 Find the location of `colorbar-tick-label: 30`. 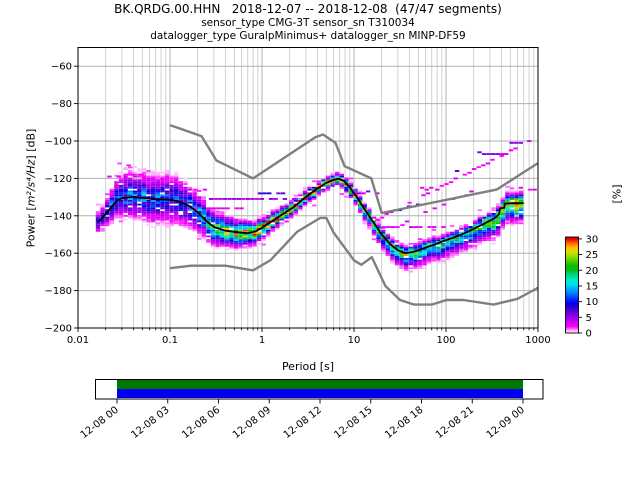

colorbar-tick-label: 30 is located at coordinates (592, 239).